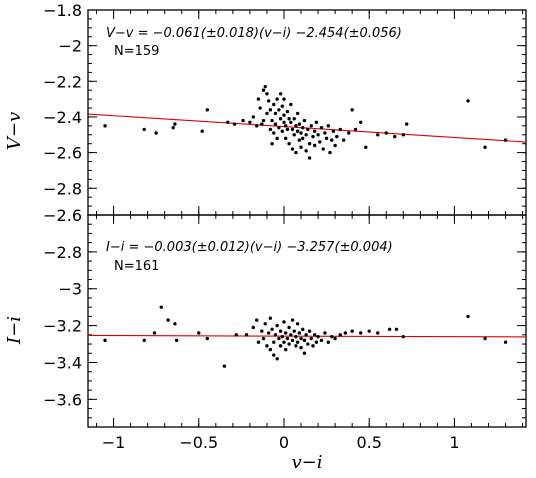 The height and width of the screenshot is (478, 536). What do you see at coordinates (62, 81) in the screenshot?
I see `top-y-tick-label: −2.2` at bounding box center [62, 81].